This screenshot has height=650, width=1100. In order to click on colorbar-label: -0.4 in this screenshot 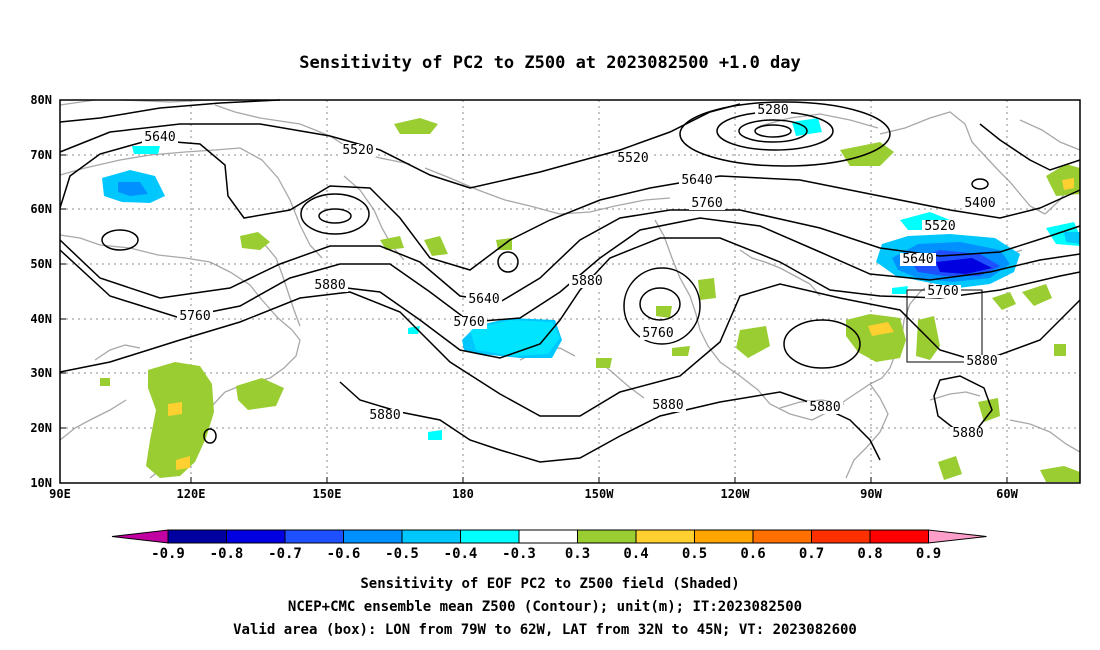, I will do `click(461, 554)`.